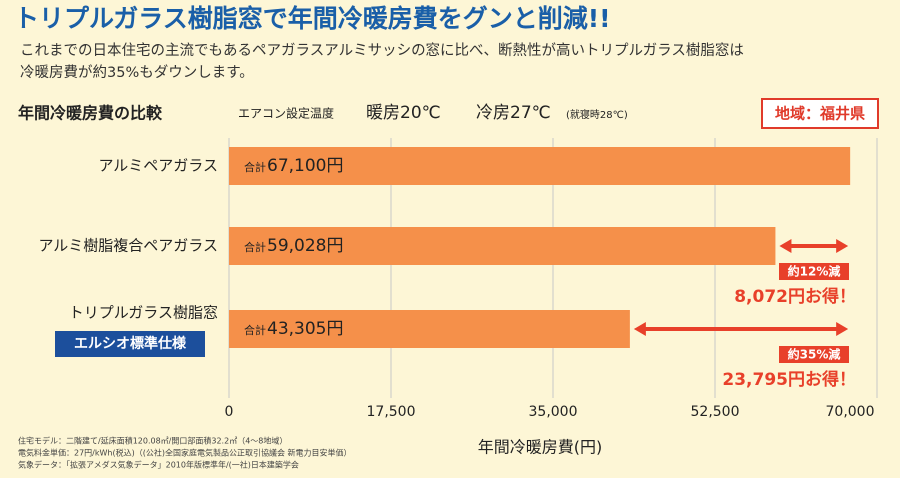 Image resolution: width=900 pixels, height=478 pixels. What do you see at coordinates (158, 166) in the screenshot?
I see `category-label: アルミペアガラス` at bounding box center [158, 166].